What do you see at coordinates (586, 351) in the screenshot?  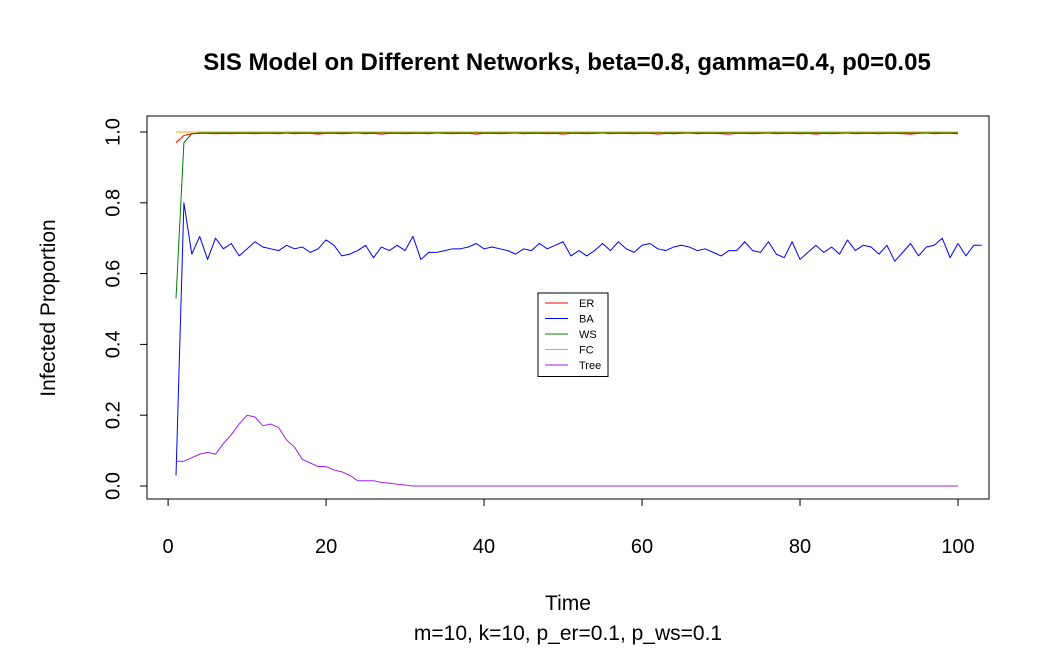 I see `legend-label-fc: FC` at bounding box center [586, 351].